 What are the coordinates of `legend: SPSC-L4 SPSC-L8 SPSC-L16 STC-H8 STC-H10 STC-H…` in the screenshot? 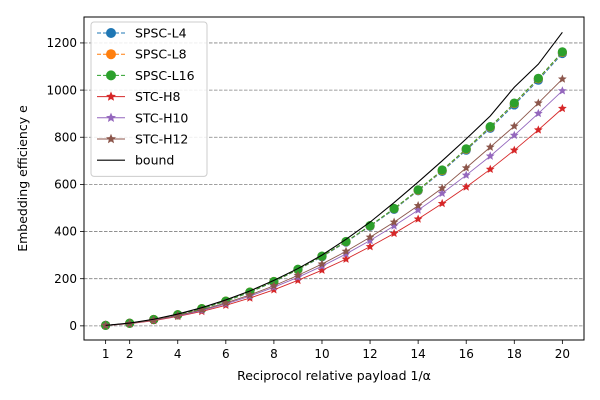 It's located at (149, 99).